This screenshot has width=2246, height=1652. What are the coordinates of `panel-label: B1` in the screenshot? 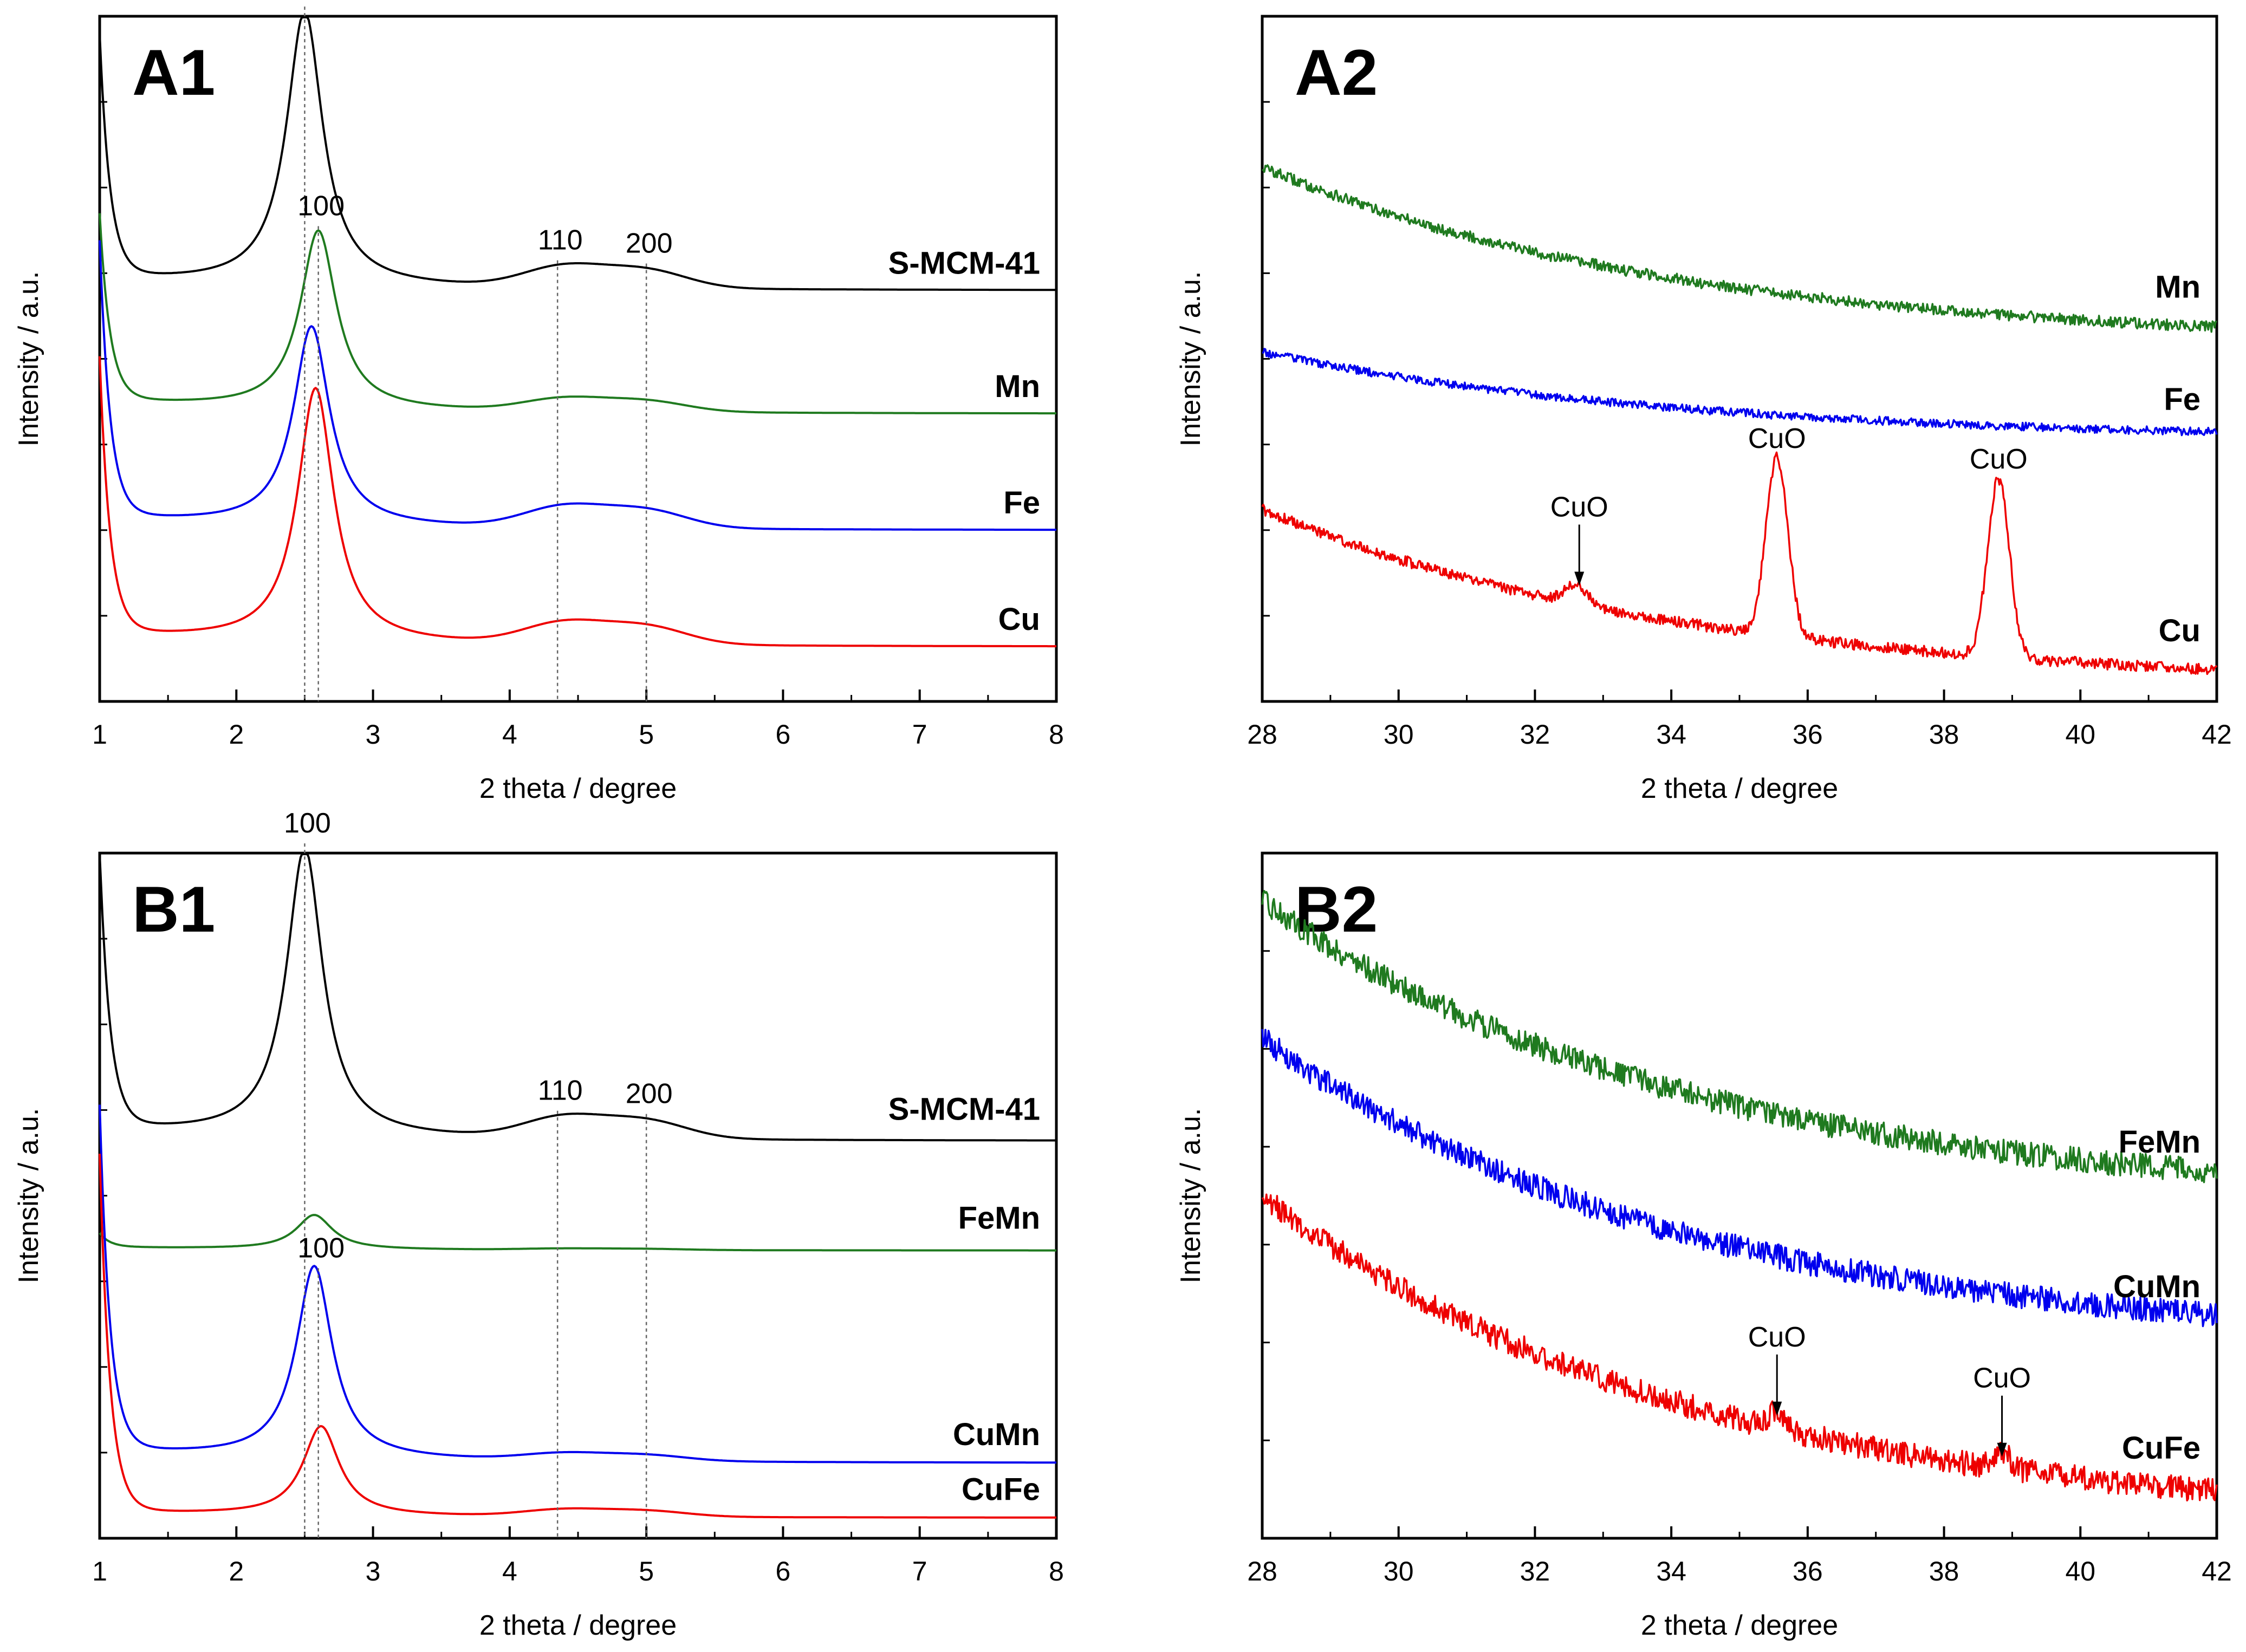 It's located at (173, 910).